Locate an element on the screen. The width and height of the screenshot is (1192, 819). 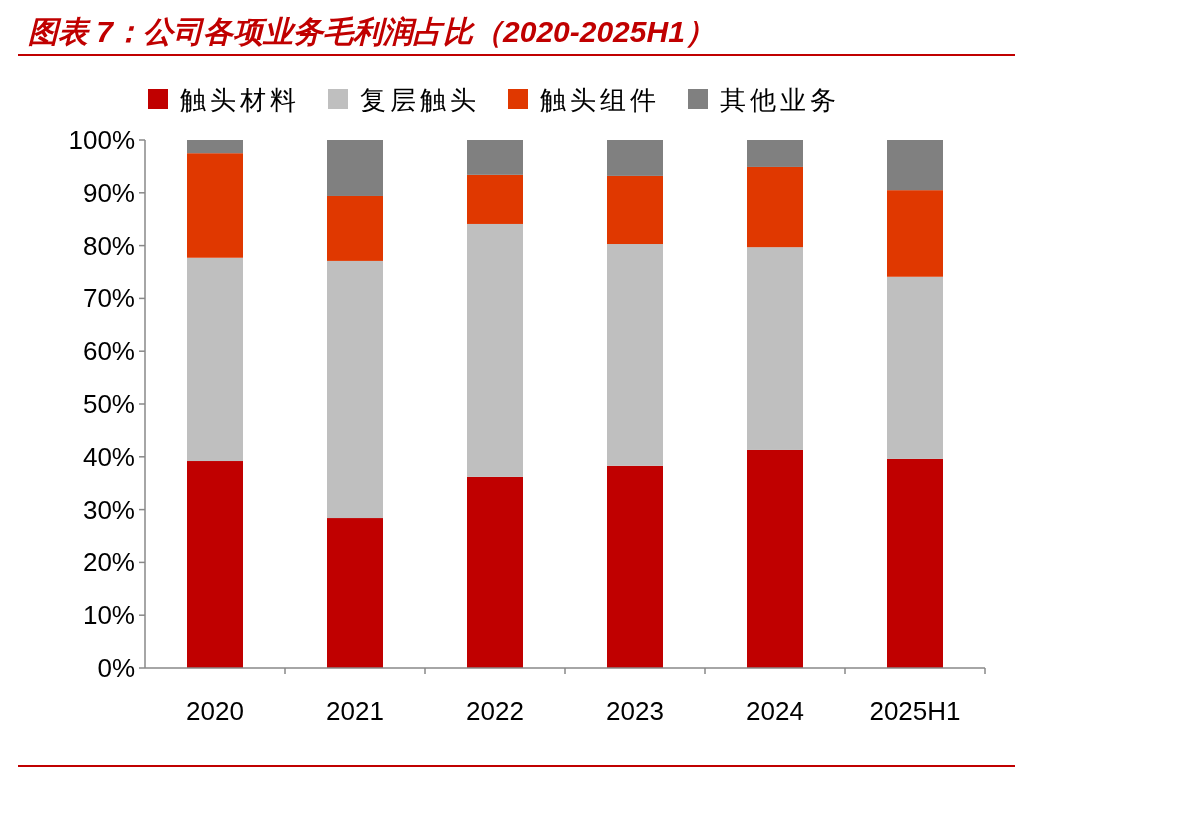
y-tick-label: 30% is located at coordinates (108, 509).